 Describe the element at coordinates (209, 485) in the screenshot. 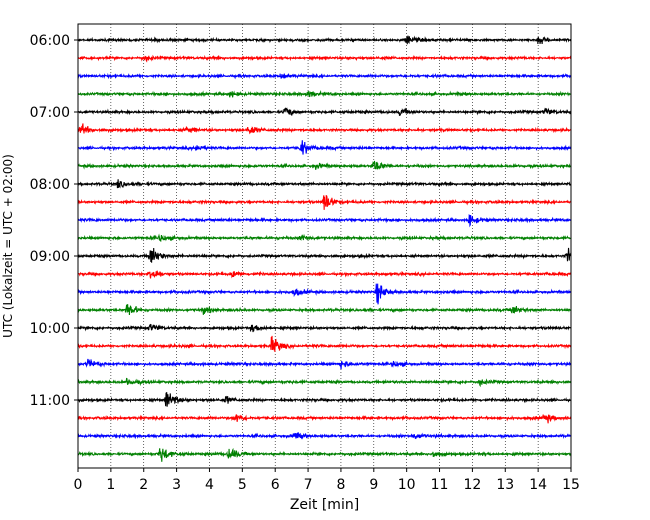

I see `x-tick-label-4: 4` at that location.